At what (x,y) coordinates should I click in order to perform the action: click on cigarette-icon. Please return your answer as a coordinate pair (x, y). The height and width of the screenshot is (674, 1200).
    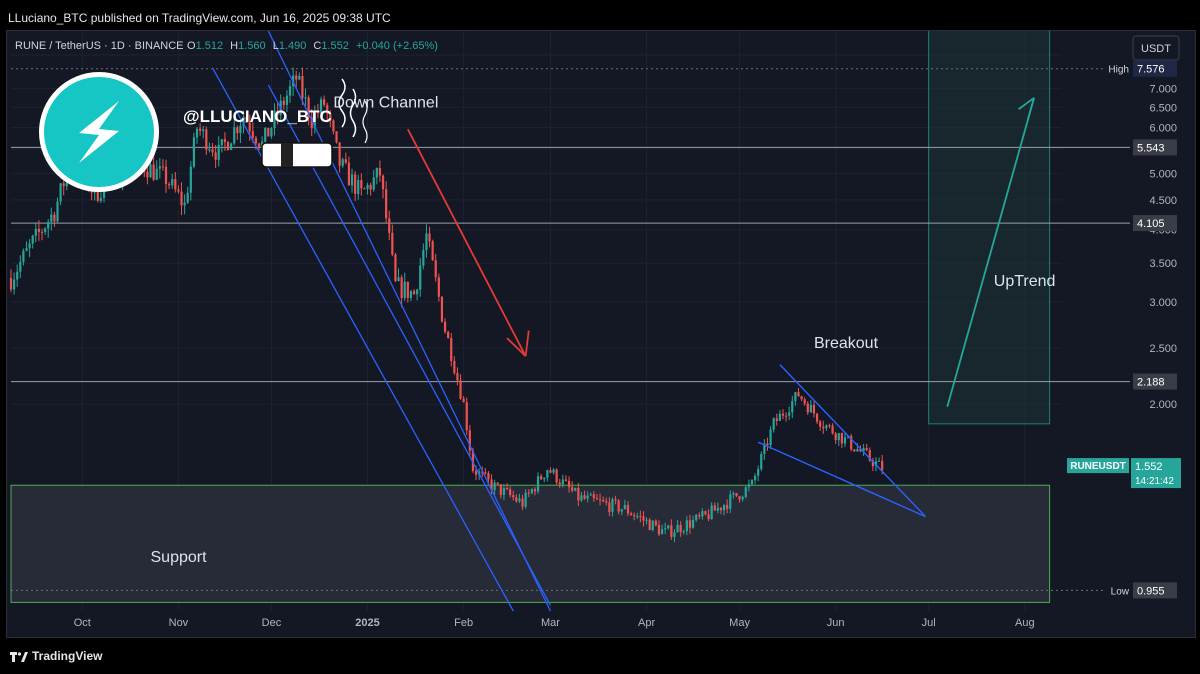
    Looking at the image, I should click on (314, 123).